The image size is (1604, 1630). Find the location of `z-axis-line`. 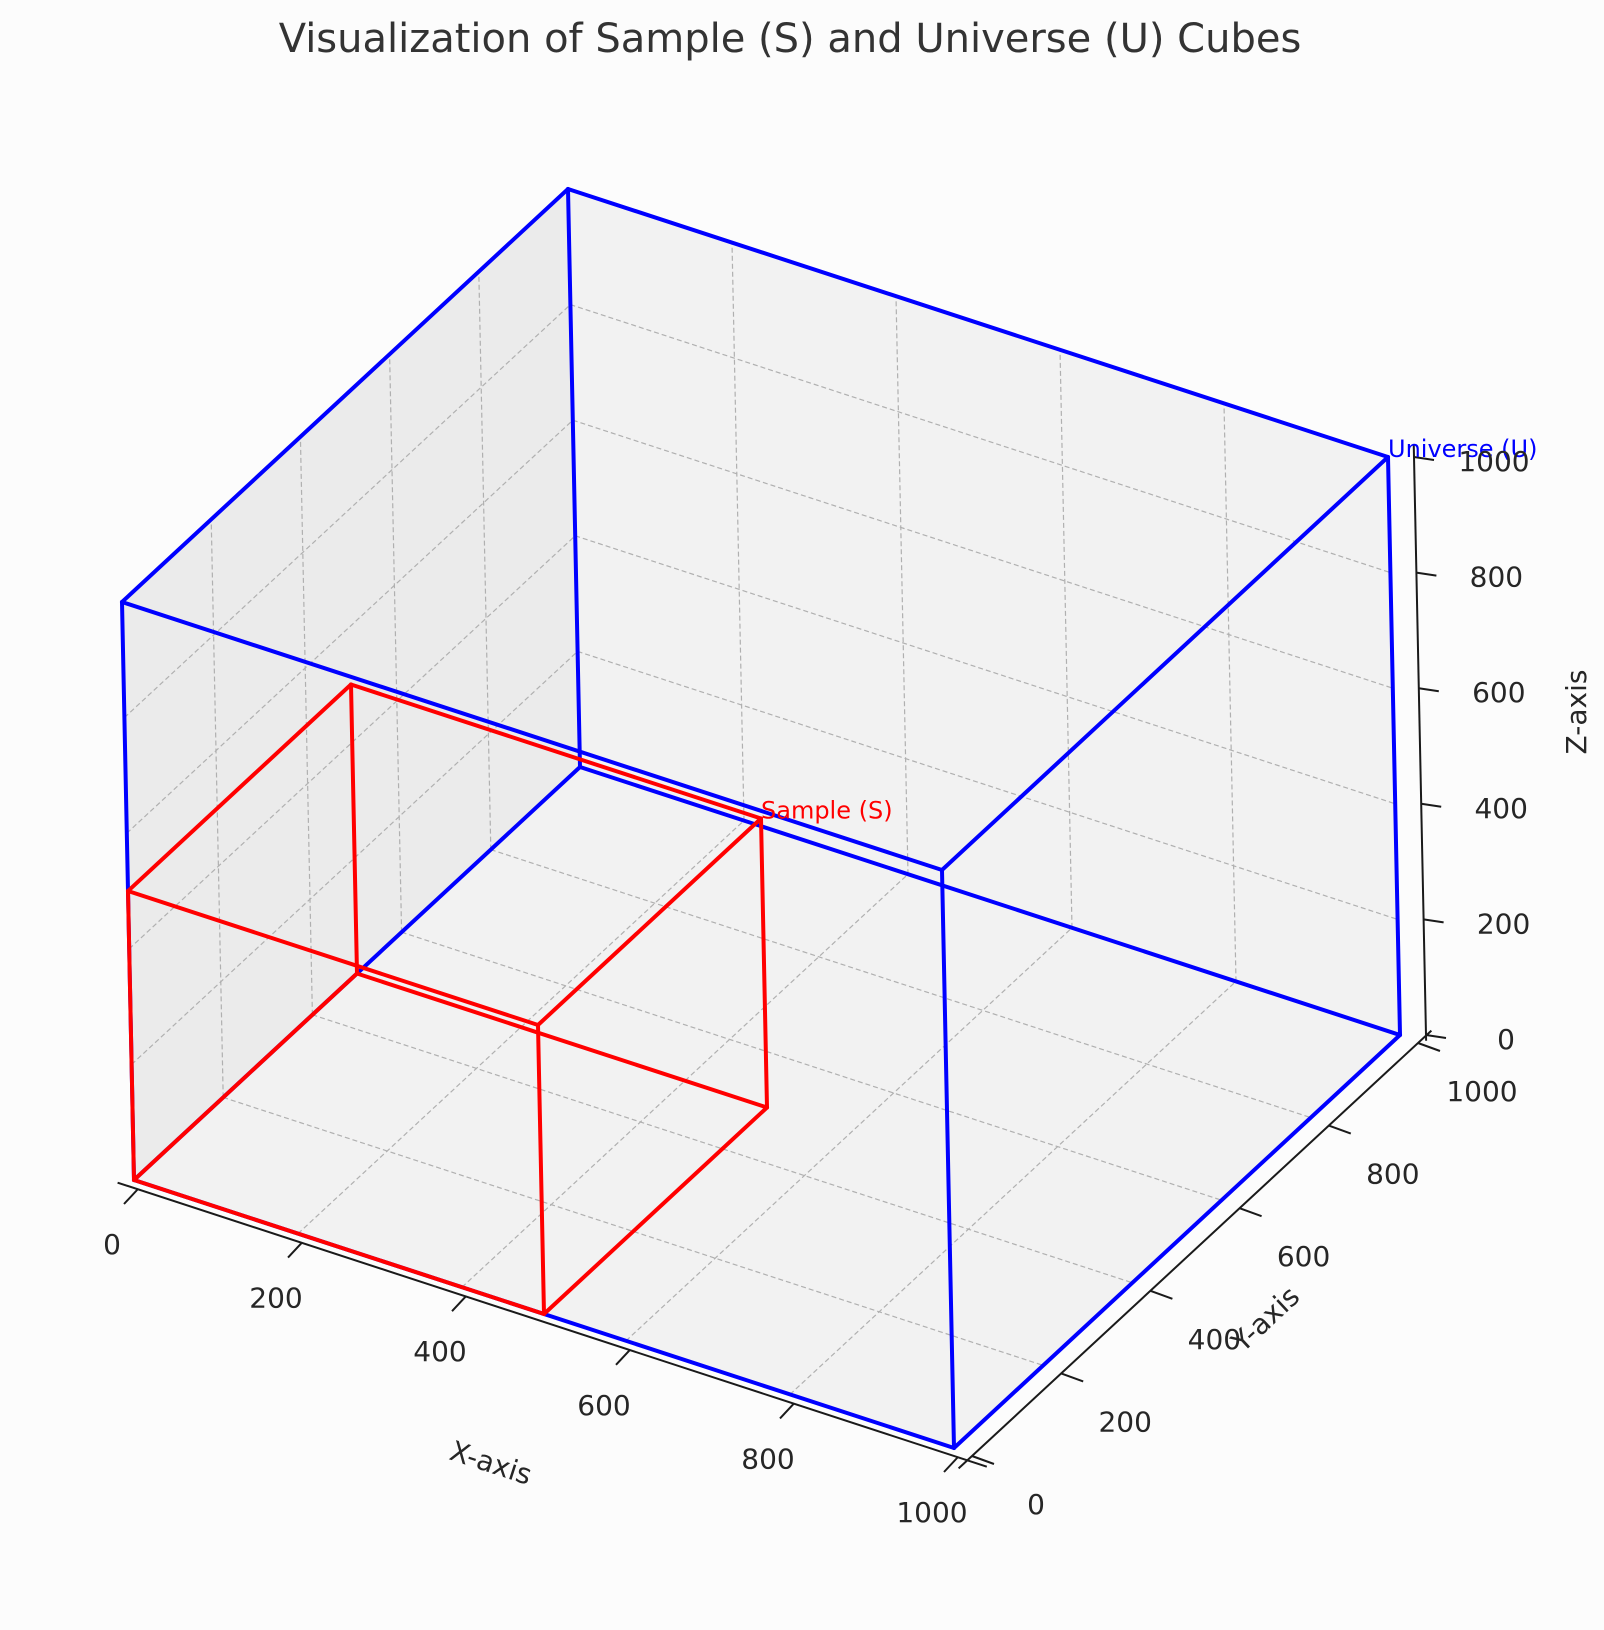

z-axis-line is located at coordinates (1420, 743).